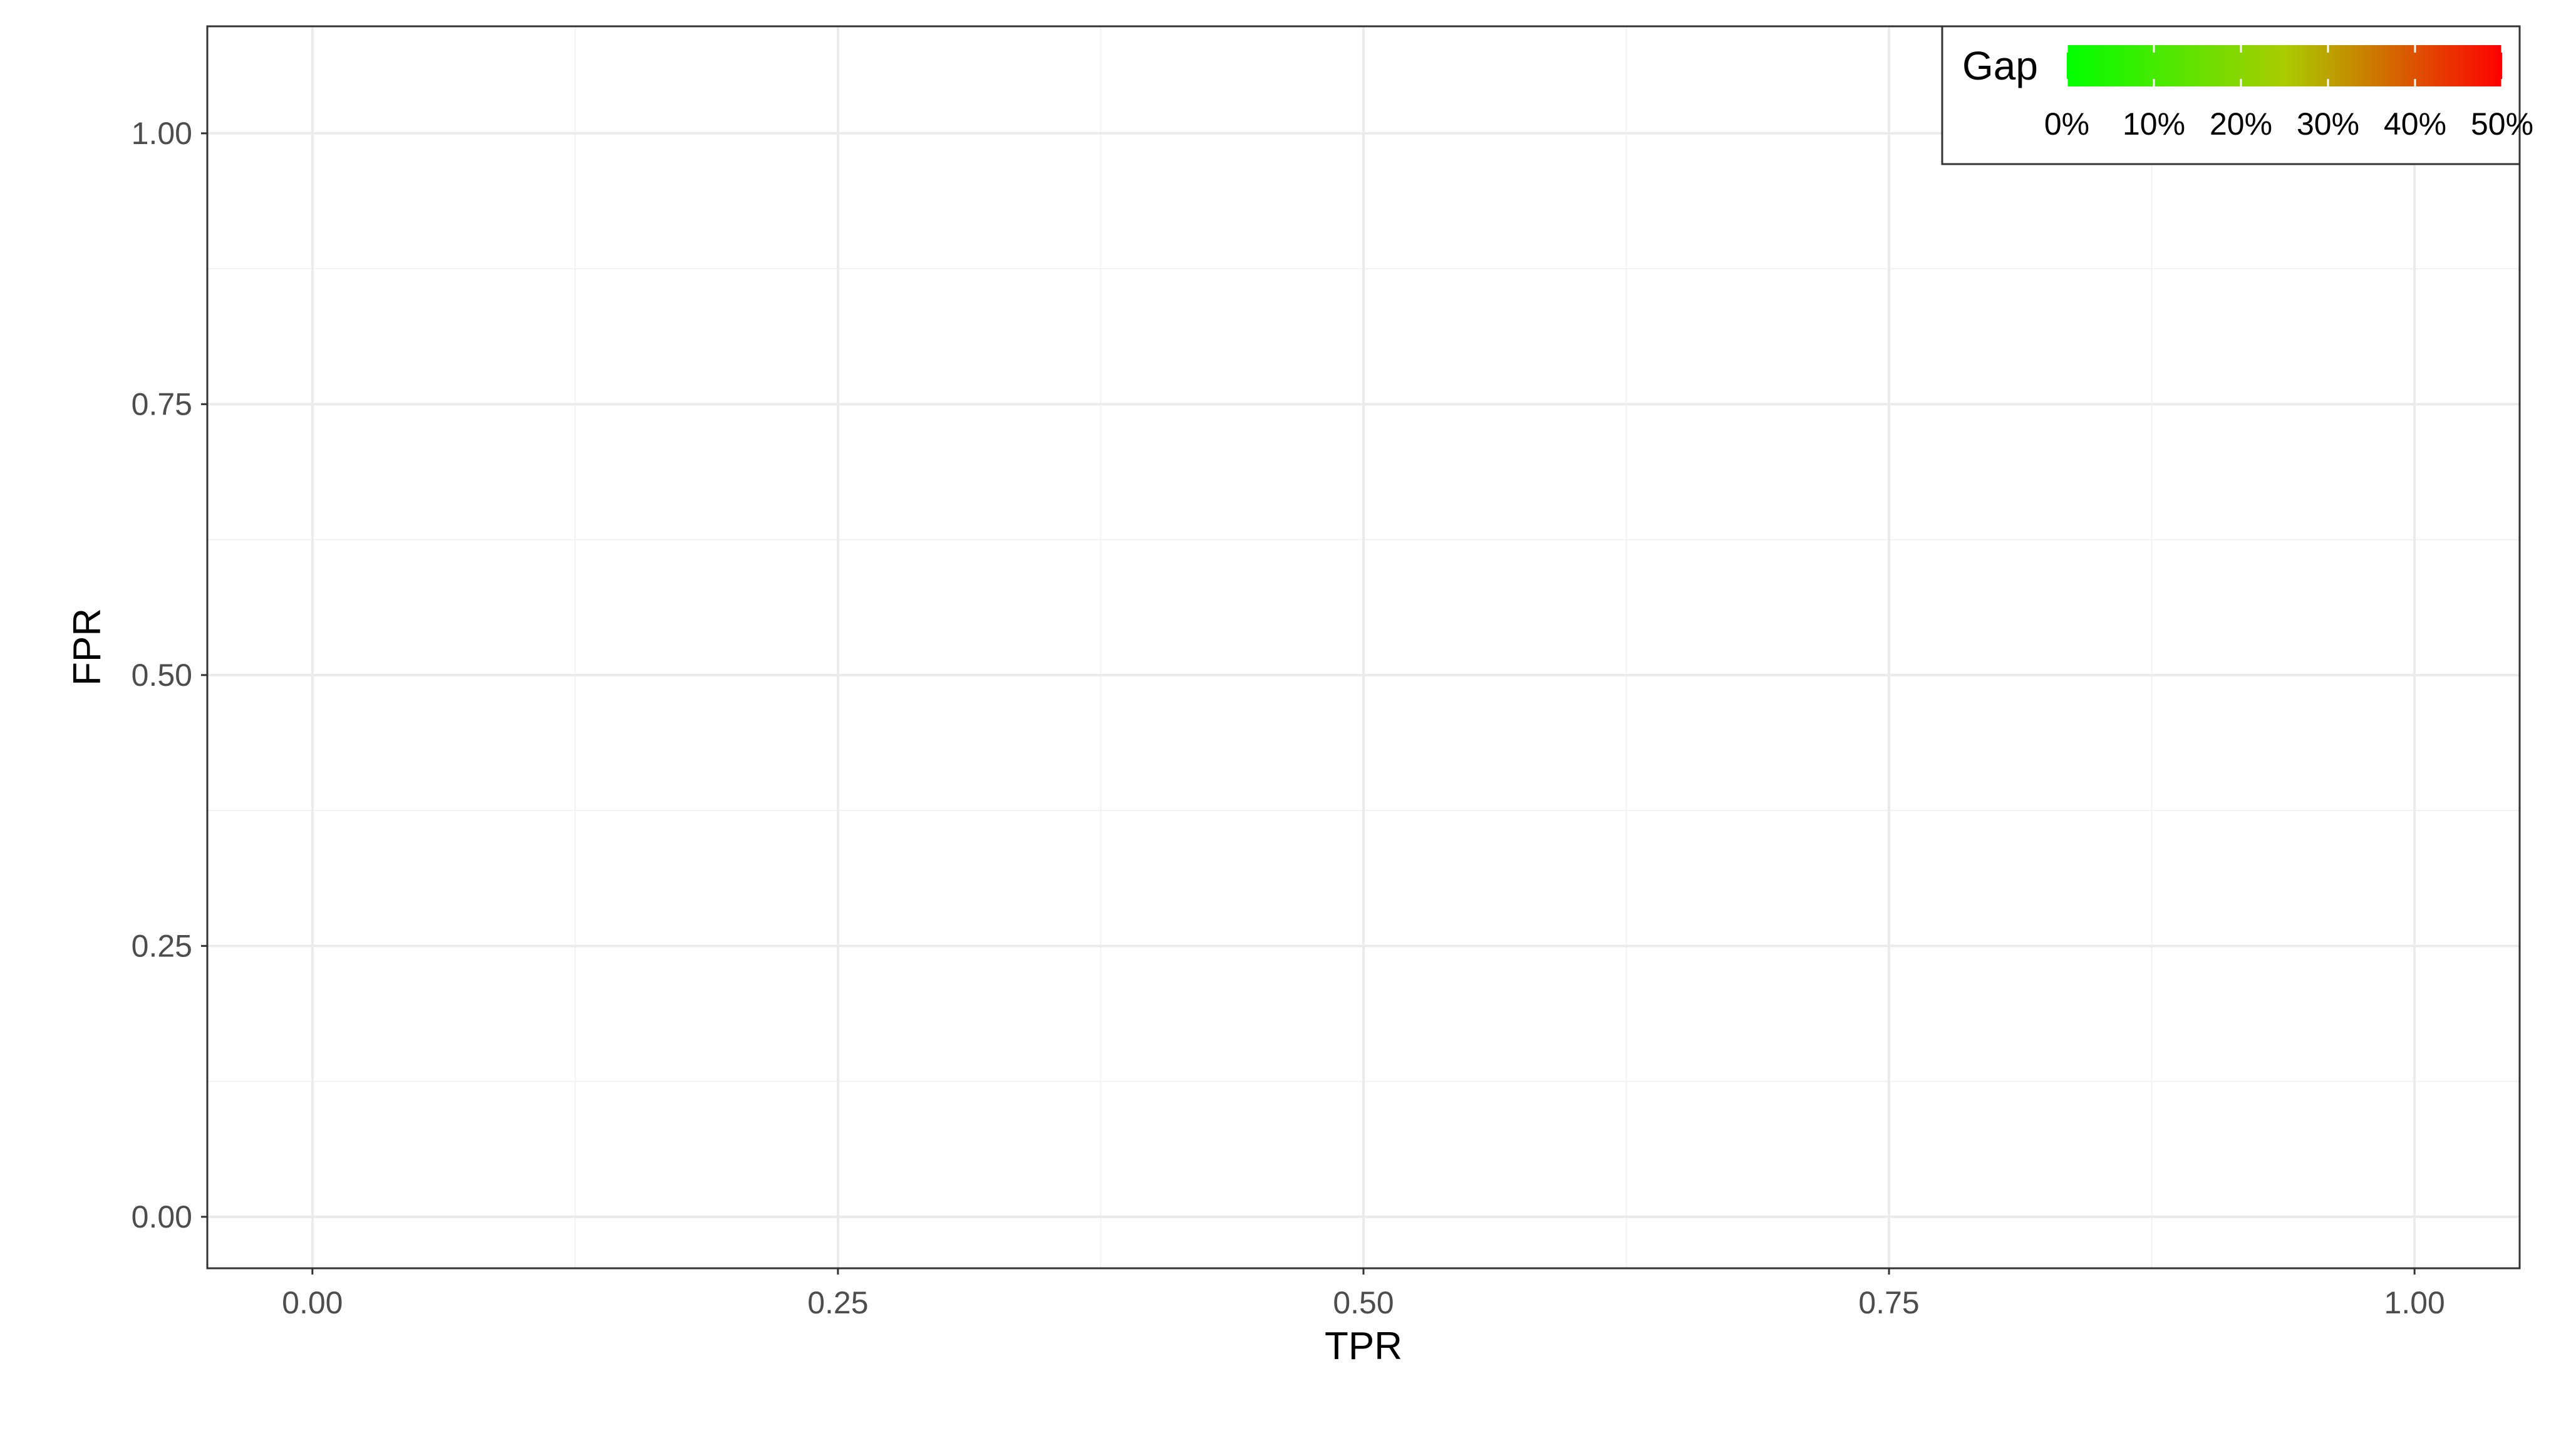 The image size is (2576, 1438). Describe the element at coordinates (1363, 1302) in the screenshot. I see `x-tick-label: 0.50` at that location.